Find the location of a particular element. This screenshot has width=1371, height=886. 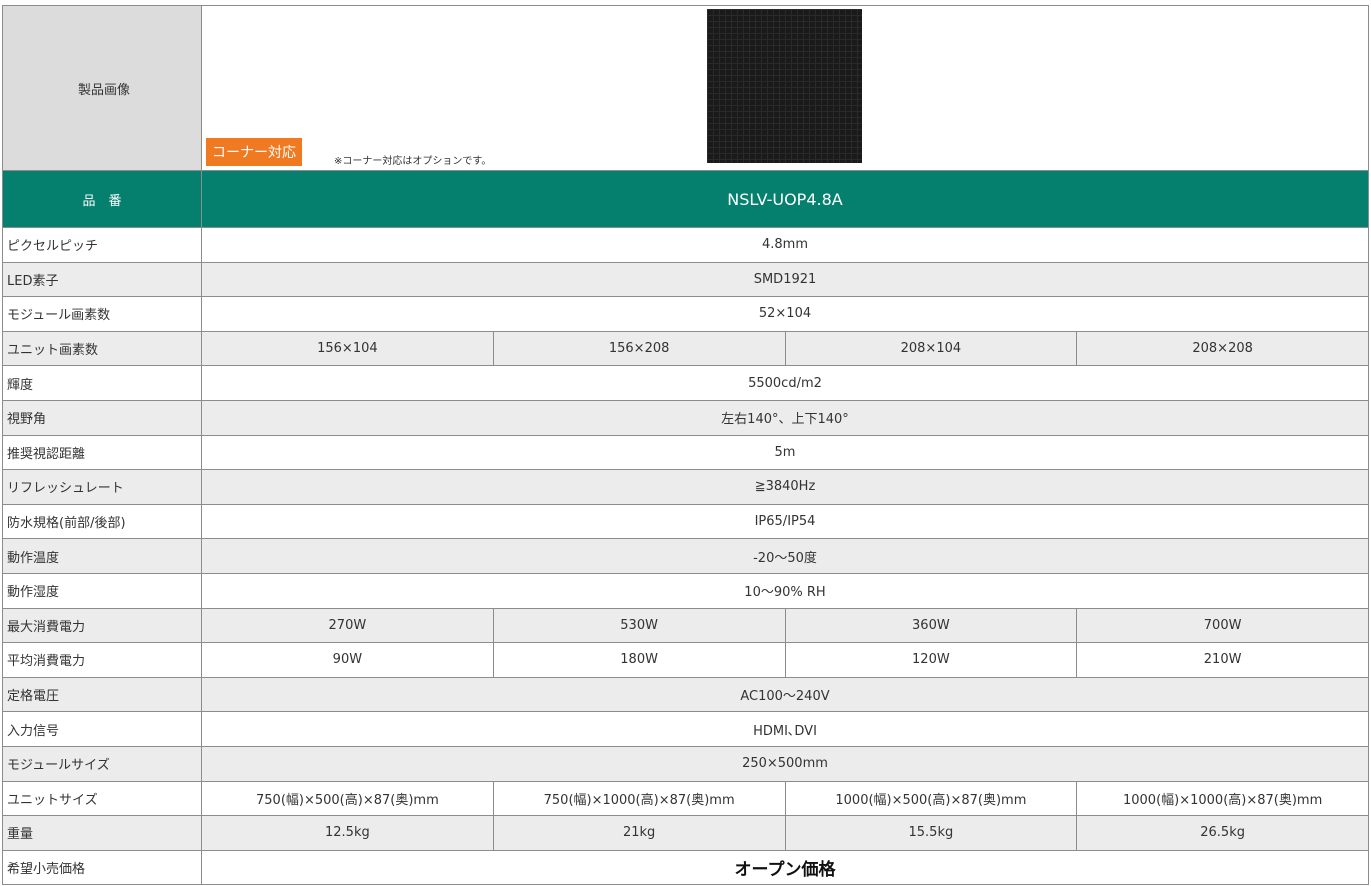

spec-row: 平均消費電力 90W 180W 120W 210W is located at coordinates (685, 660).